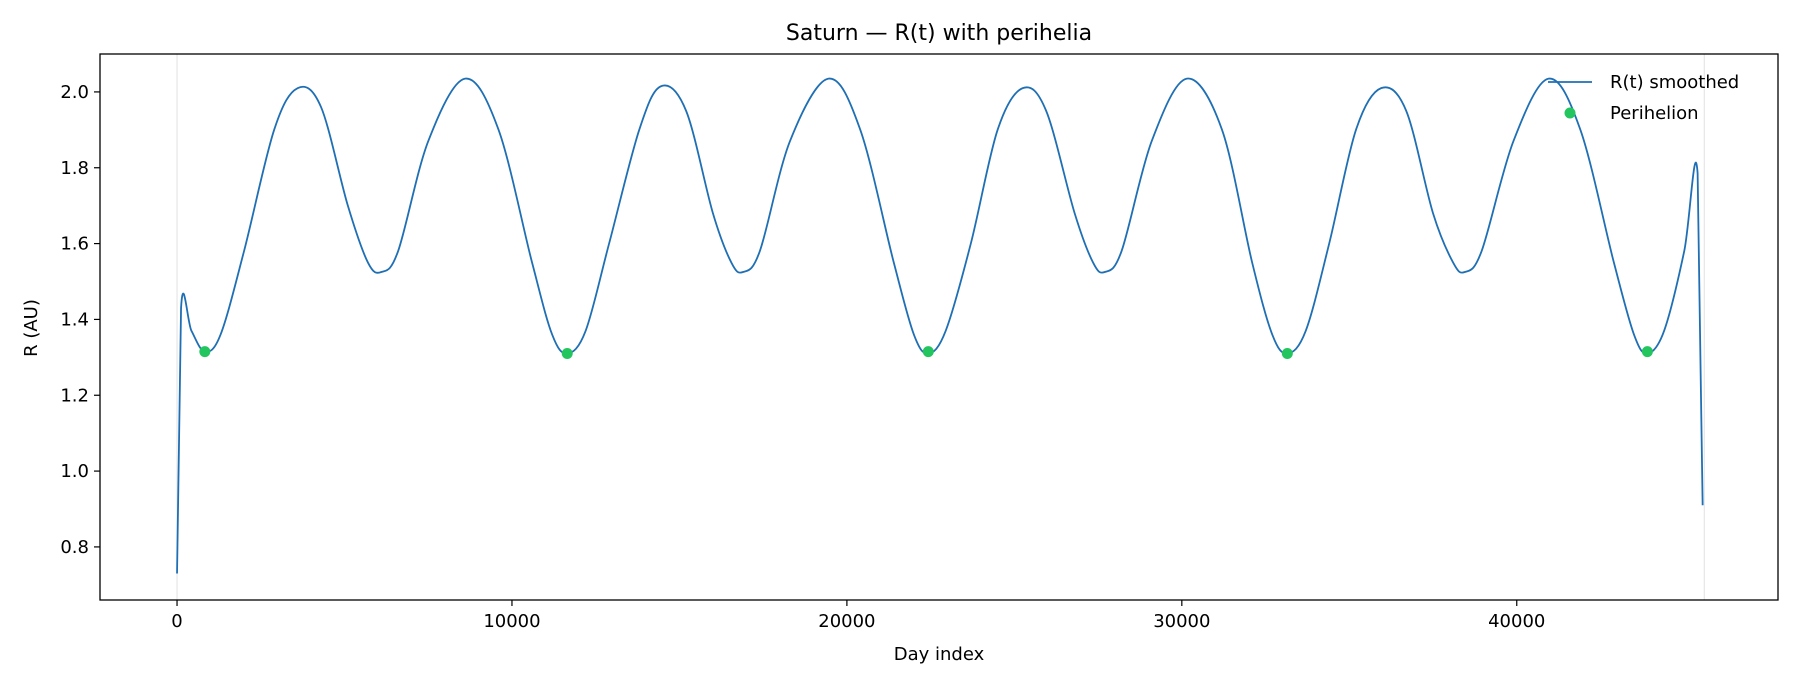  What do you see at coordinates (1516, 621) in the screenshot?
I see `x-tick-label: 40000` at bounding box center [1516, 621].